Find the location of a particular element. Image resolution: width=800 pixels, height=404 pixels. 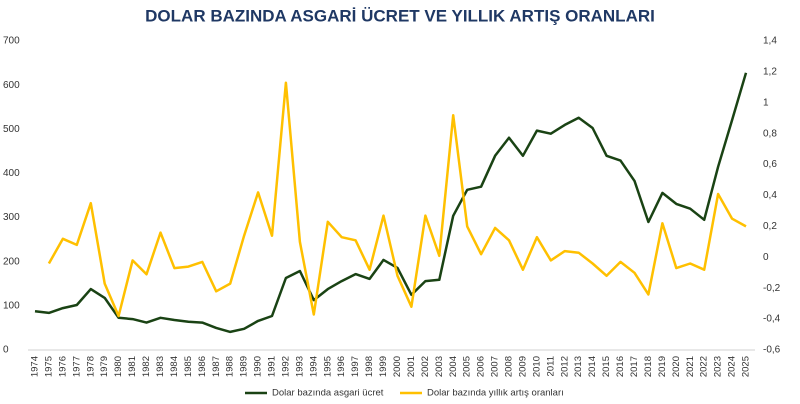

x-tick-label: 2013 is located at coordinates (578, 366).